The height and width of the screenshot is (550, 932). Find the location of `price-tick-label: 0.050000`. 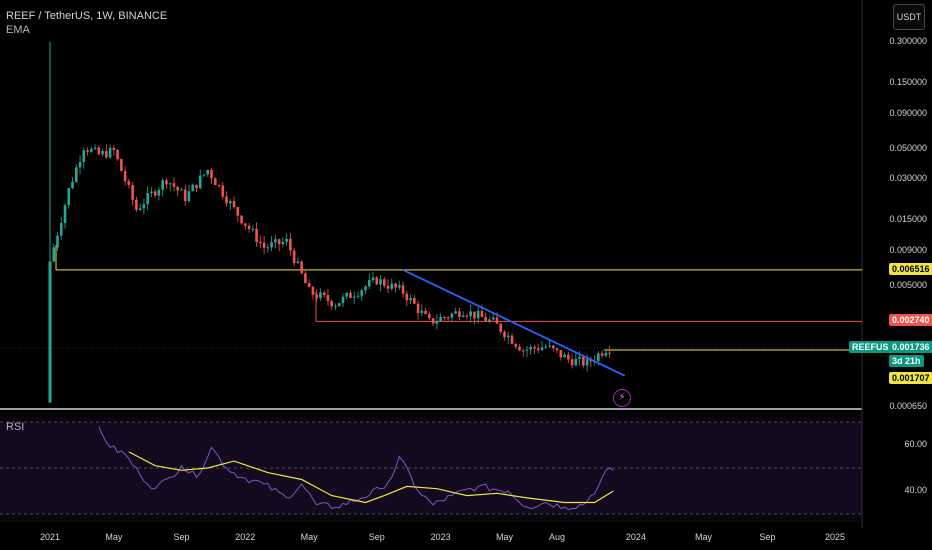

price-tick-label: 0.050000 is located at coordinates (908, 147).